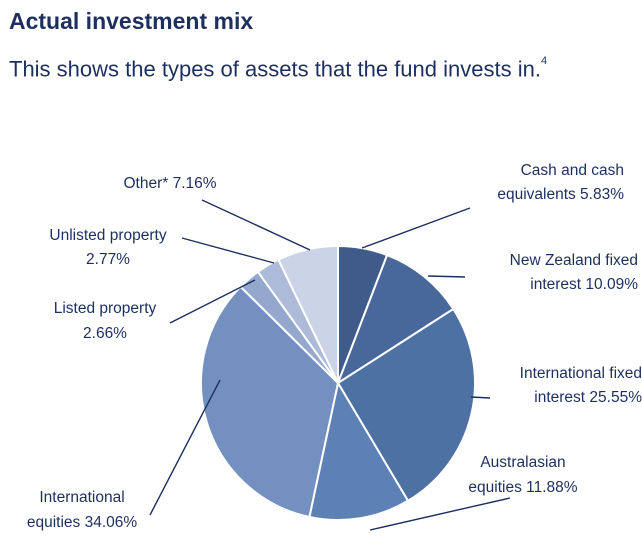 The height and width of the screenshot is (539, 642). What do you see at coordinates (105, 333) in the screenshot?
I see `slice-label-5-line-1: 2.66%` at bounding box center [105, 333].